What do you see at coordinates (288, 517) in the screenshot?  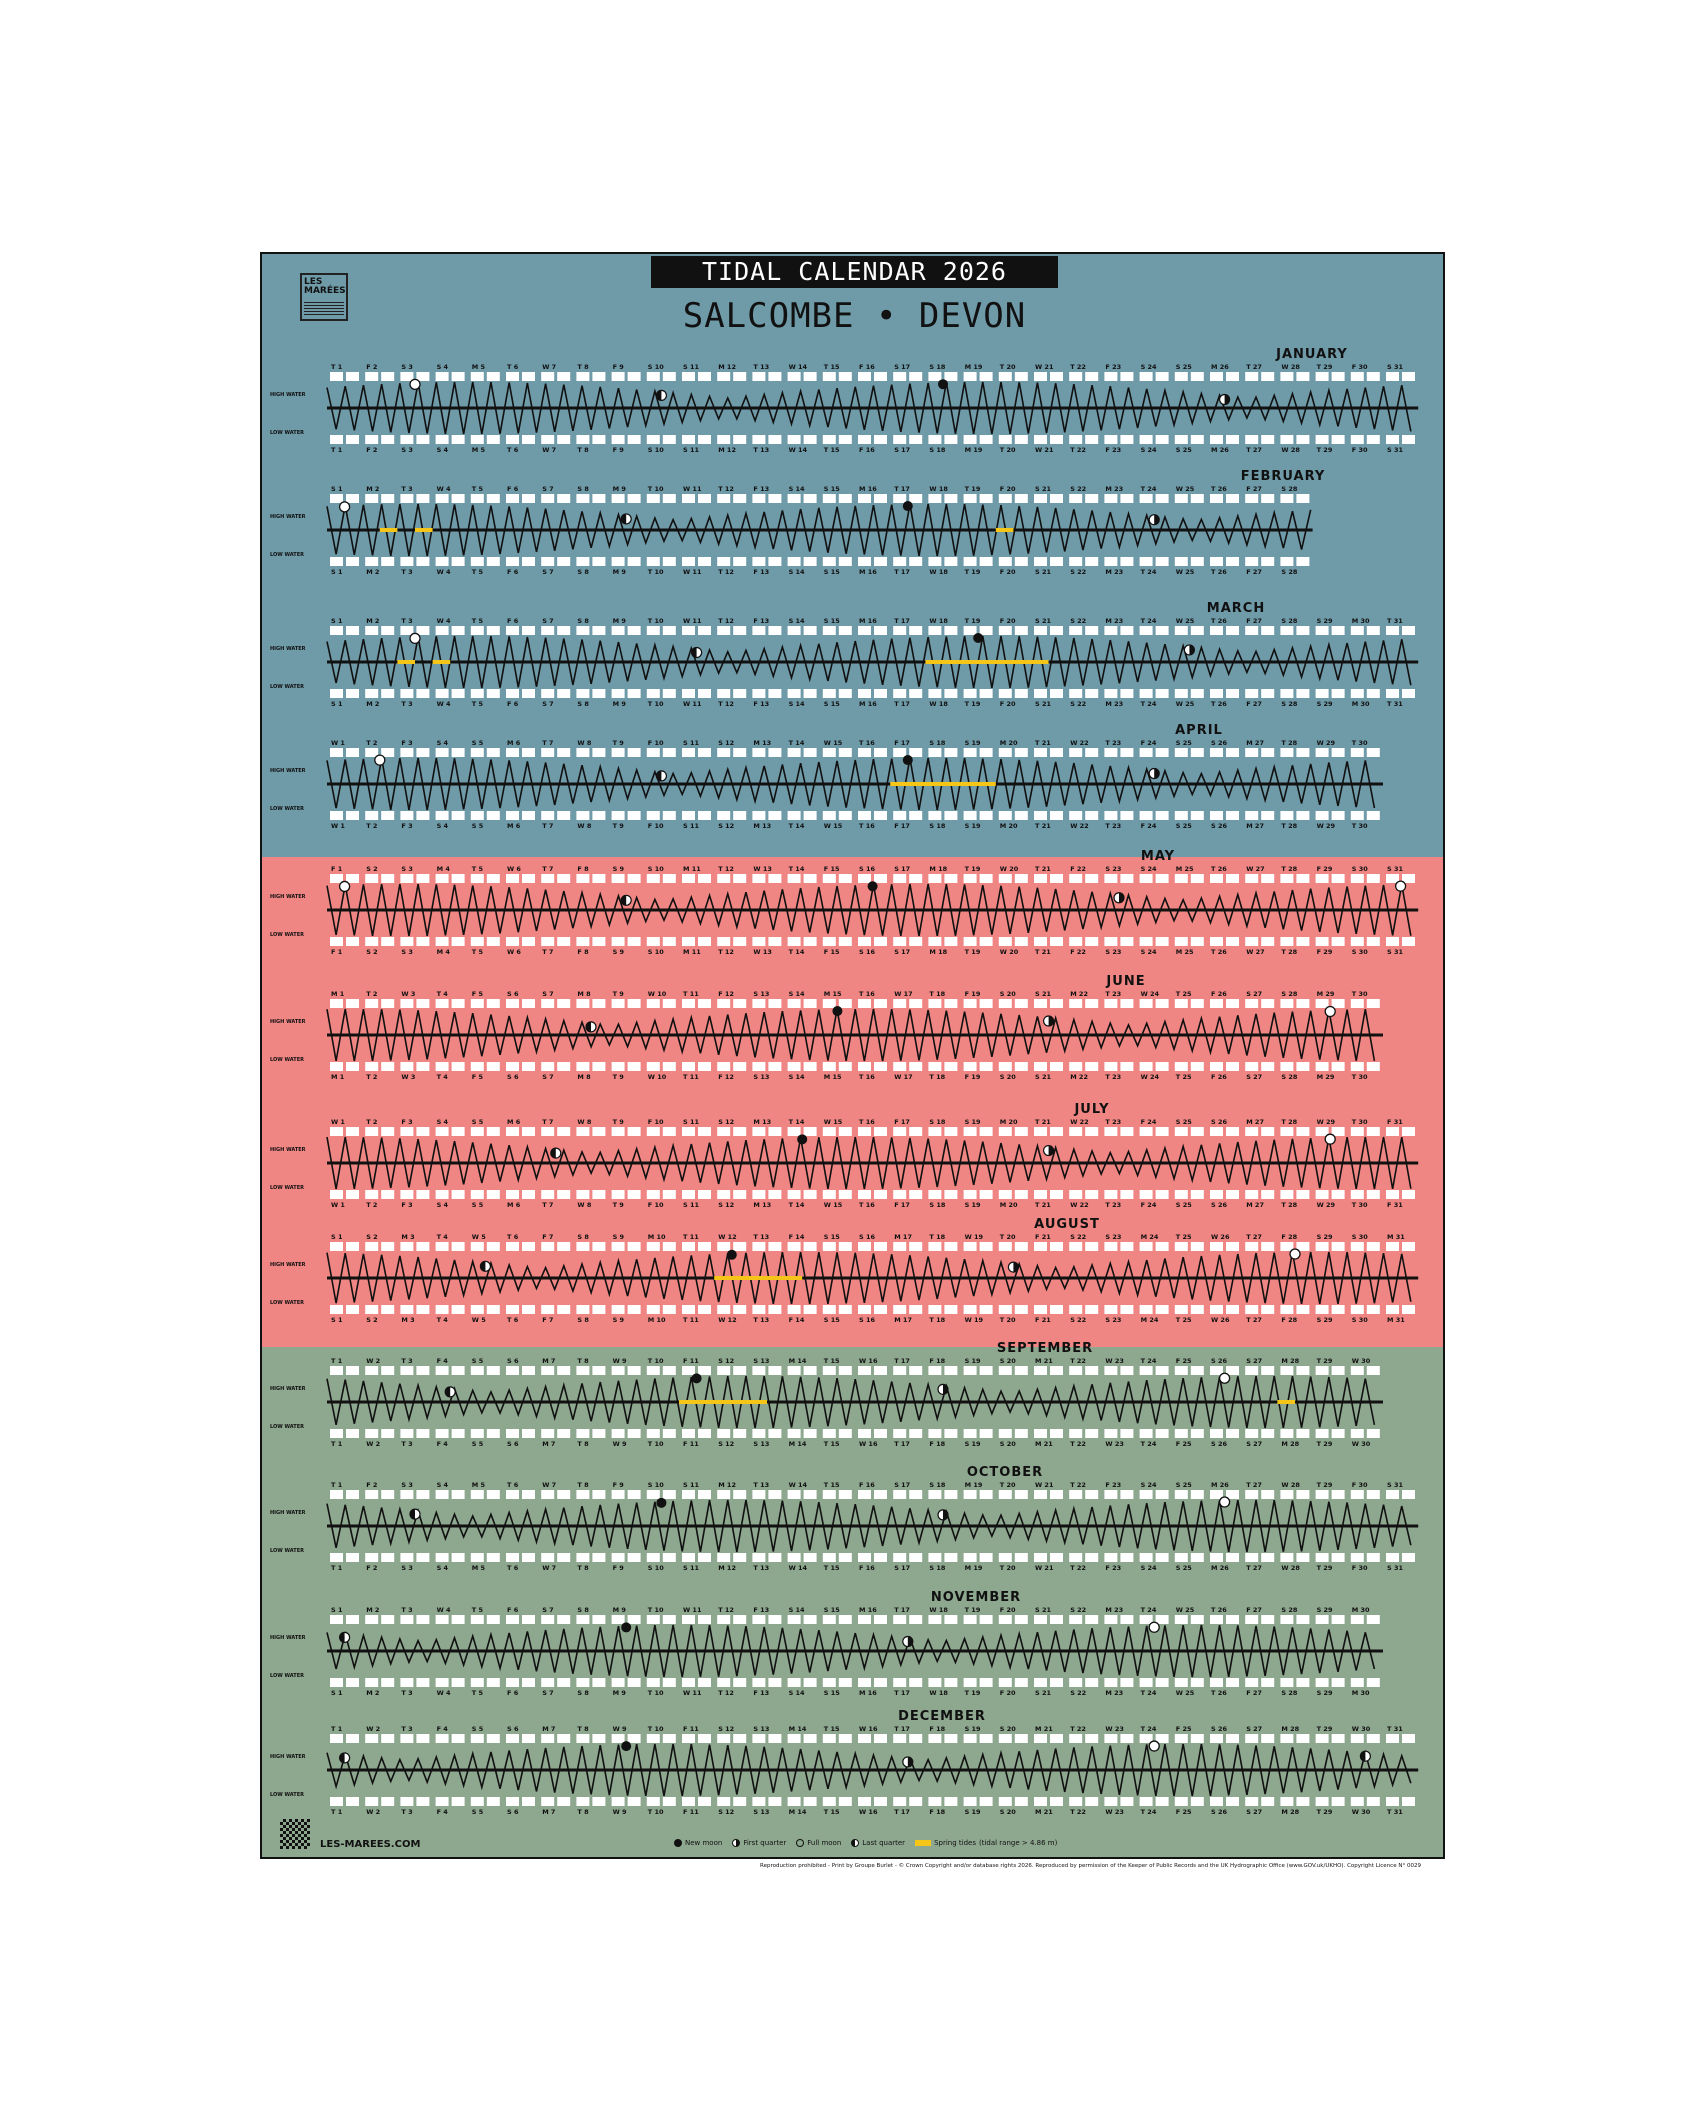 I see `high-water-label: HIGH WATER` at bounding box center [288, 517].